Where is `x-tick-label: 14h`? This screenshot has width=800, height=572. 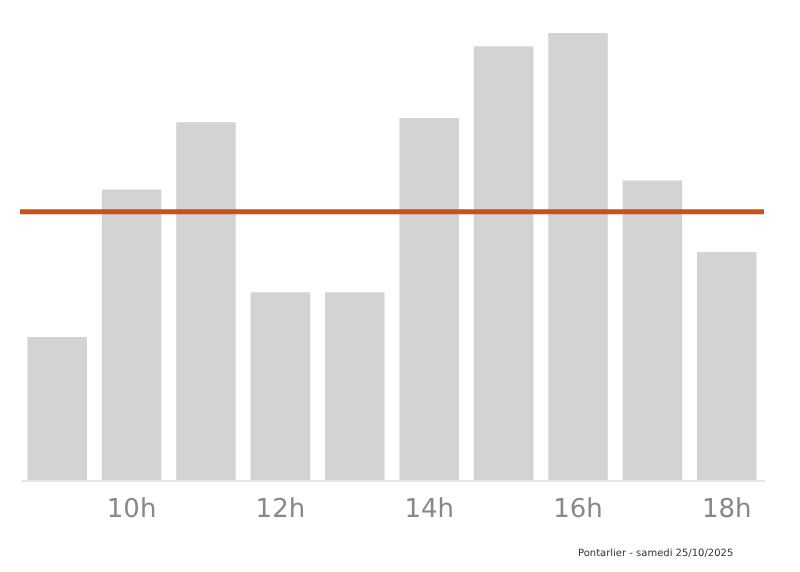 x-tick-label: 14h is located at coordinates (429, 510).